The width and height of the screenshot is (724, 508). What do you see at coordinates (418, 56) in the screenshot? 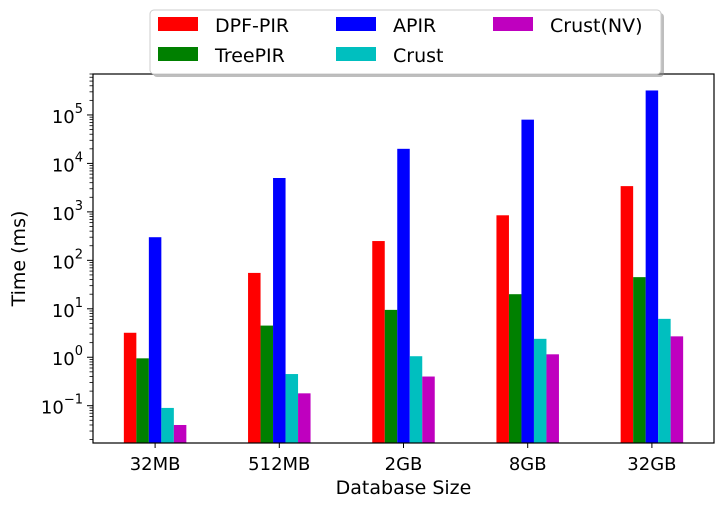
I see `legend-label-crust: Crust` at bounding box center [418, 56].